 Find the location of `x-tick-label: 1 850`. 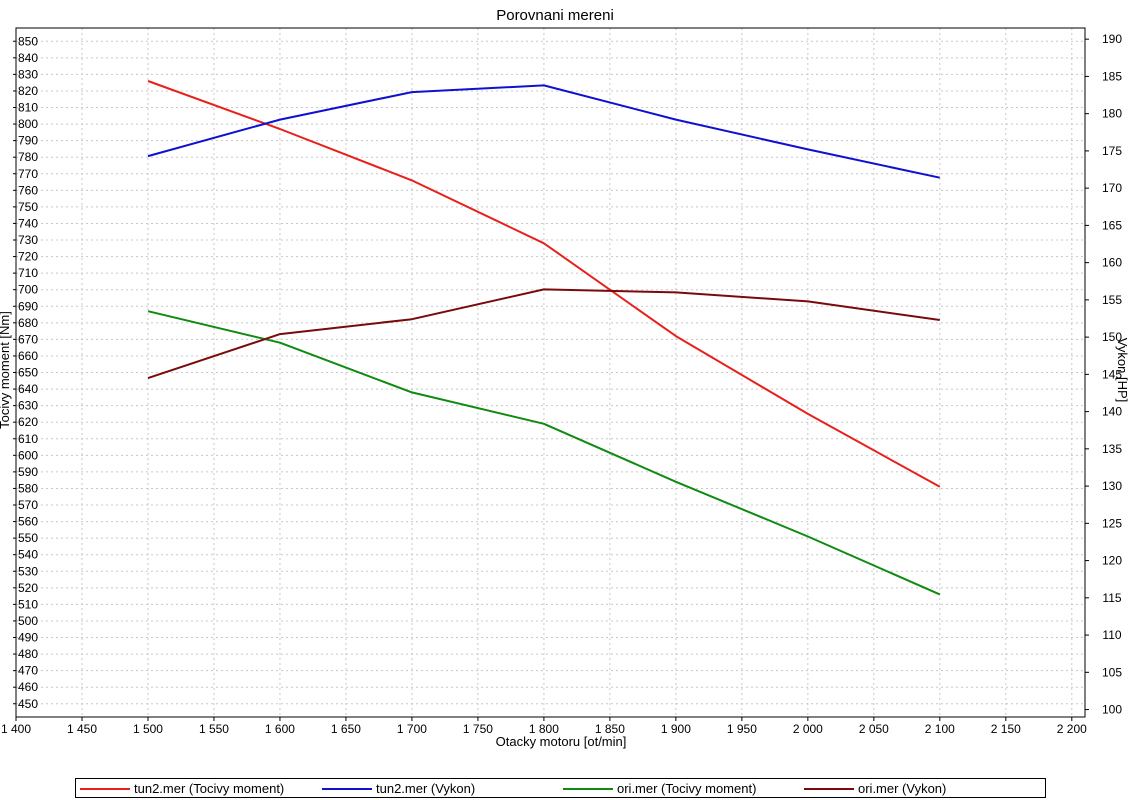

x-tick-label: 1 850 is located at coordinates (610, 729).